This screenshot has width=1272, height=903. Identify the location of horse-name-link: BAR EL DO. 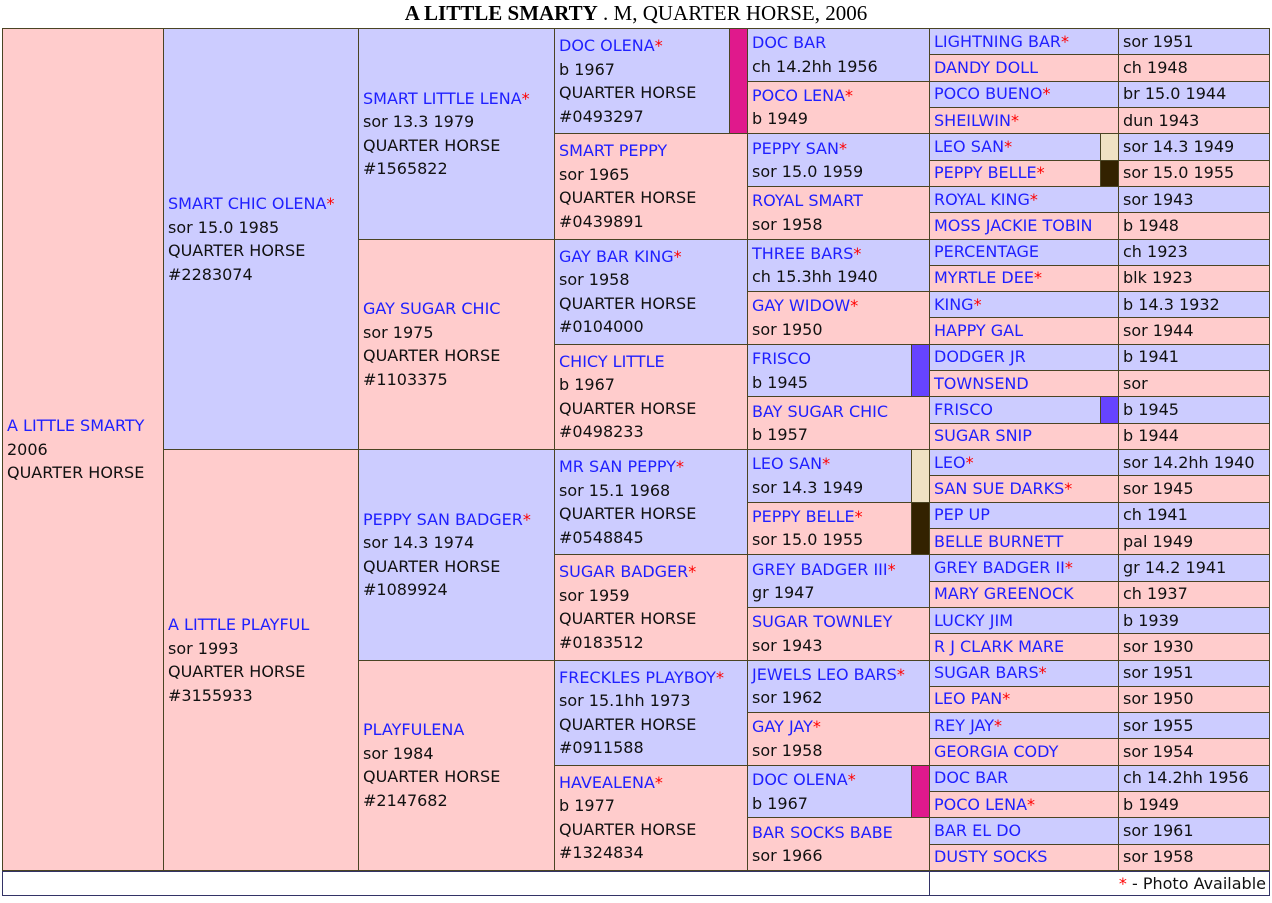
(978, 831).